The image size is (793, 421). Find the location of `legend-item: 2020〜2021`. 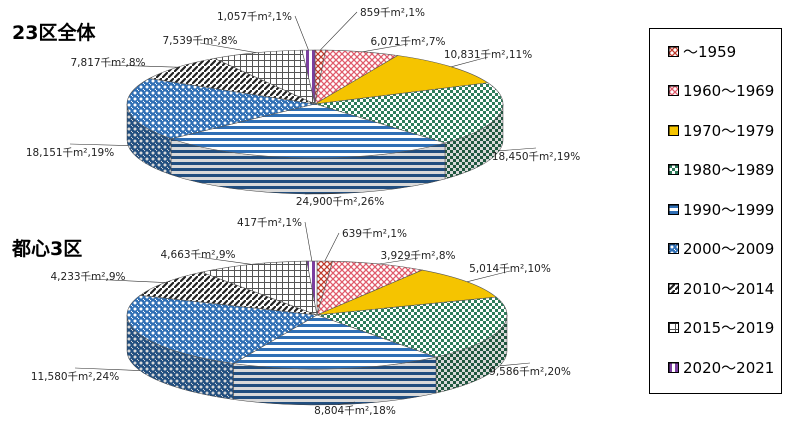

legend-item: 2020〜2021 is located at coordinates (721, 367).